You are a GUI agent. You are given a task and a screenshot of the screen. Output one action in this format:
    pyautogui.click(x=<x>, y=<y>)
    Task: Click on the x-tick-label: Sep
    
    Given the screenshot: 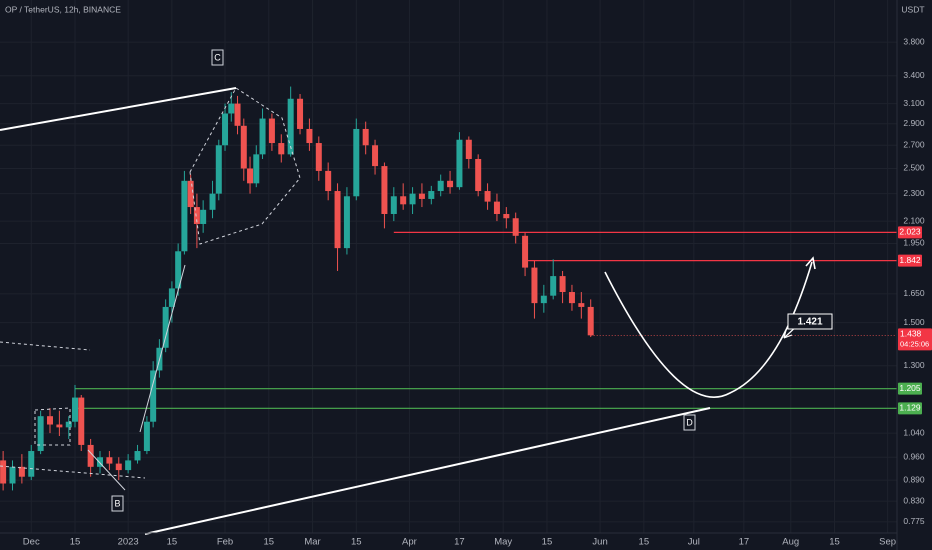 What is the action you would take?
    pyautogui.click(x=887, y=542)
    